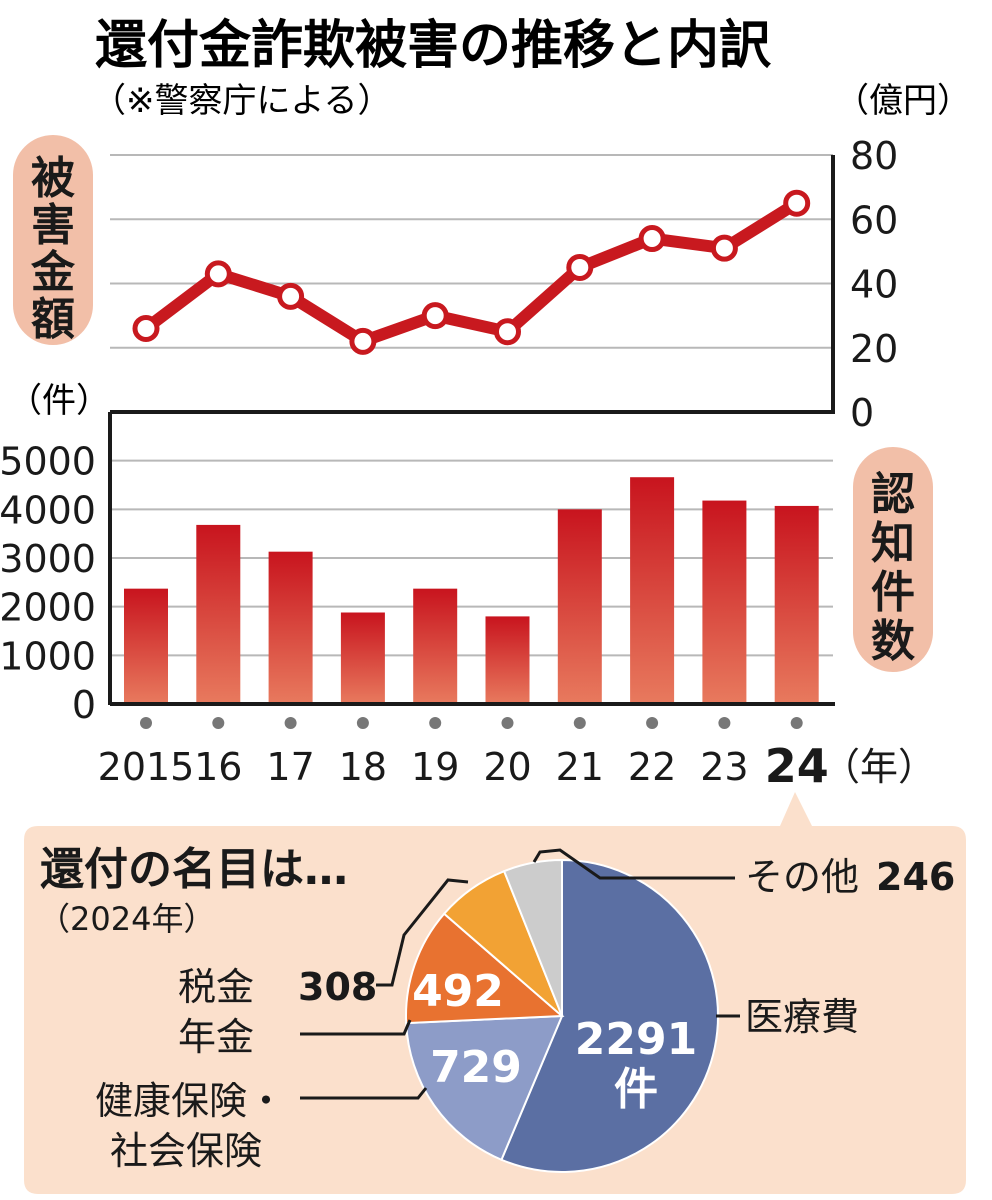  Describe the element at coordinates (216, 987) in the screenshot. I see `pie-label-tax: 税金` at that location.